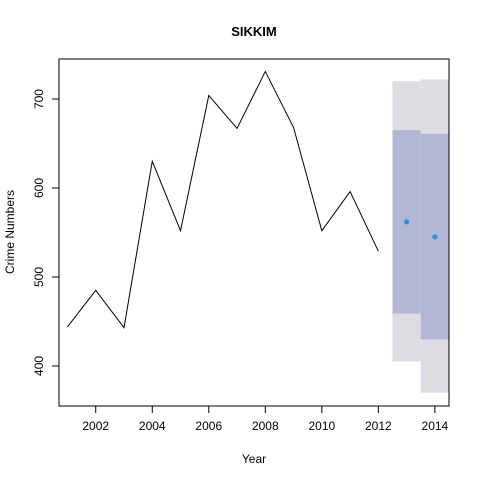  What do you see at coordinates (321, 426) in the screenshot?
I see `x-tick-label: 2010` at bounding box center [321, 426].